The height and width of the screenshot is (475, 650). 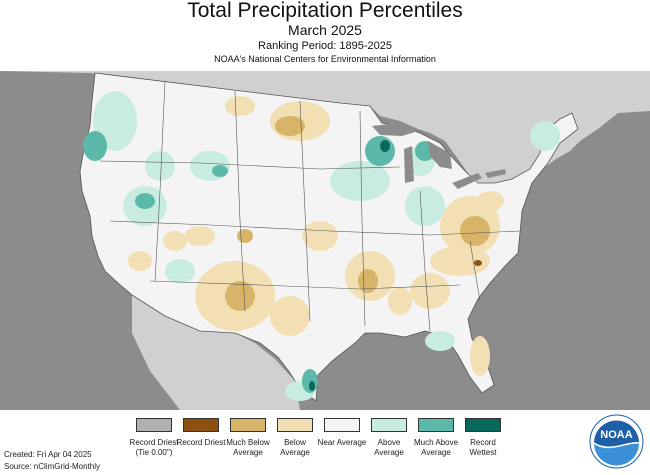 What do you see at coordinates (325, 46) in the screenshot?
I see `ranking-period: Ranking Period: 1895-2025` at bounding box center [325, 46].